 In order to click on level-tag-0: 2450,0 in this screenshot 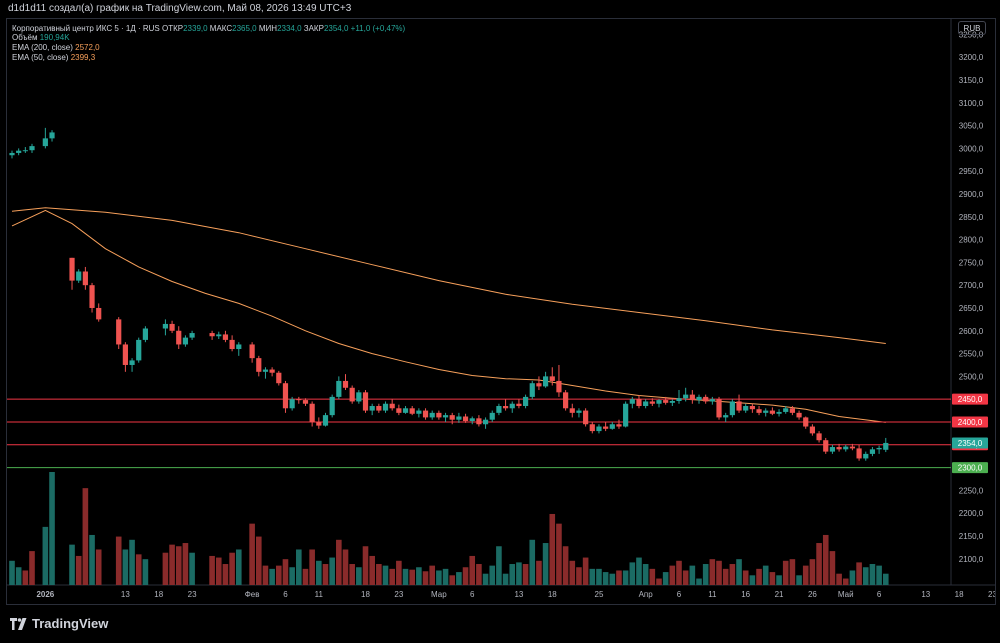, I will do `click(970, 399)`.